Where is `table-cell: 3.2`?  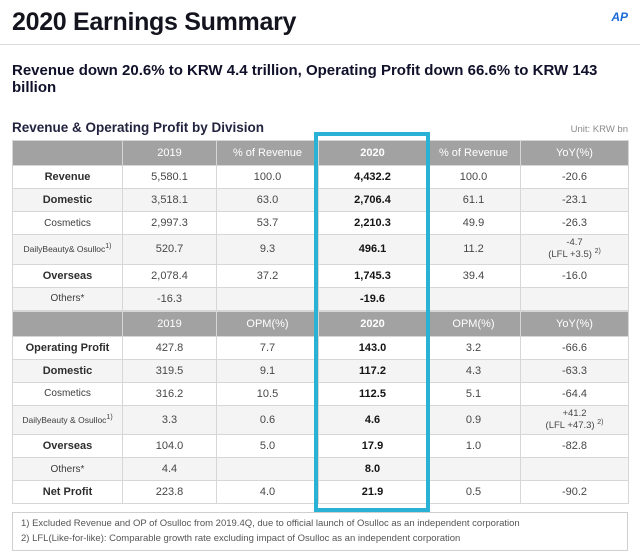
table-cell: 3.2 is located at coordinates (473, 347).